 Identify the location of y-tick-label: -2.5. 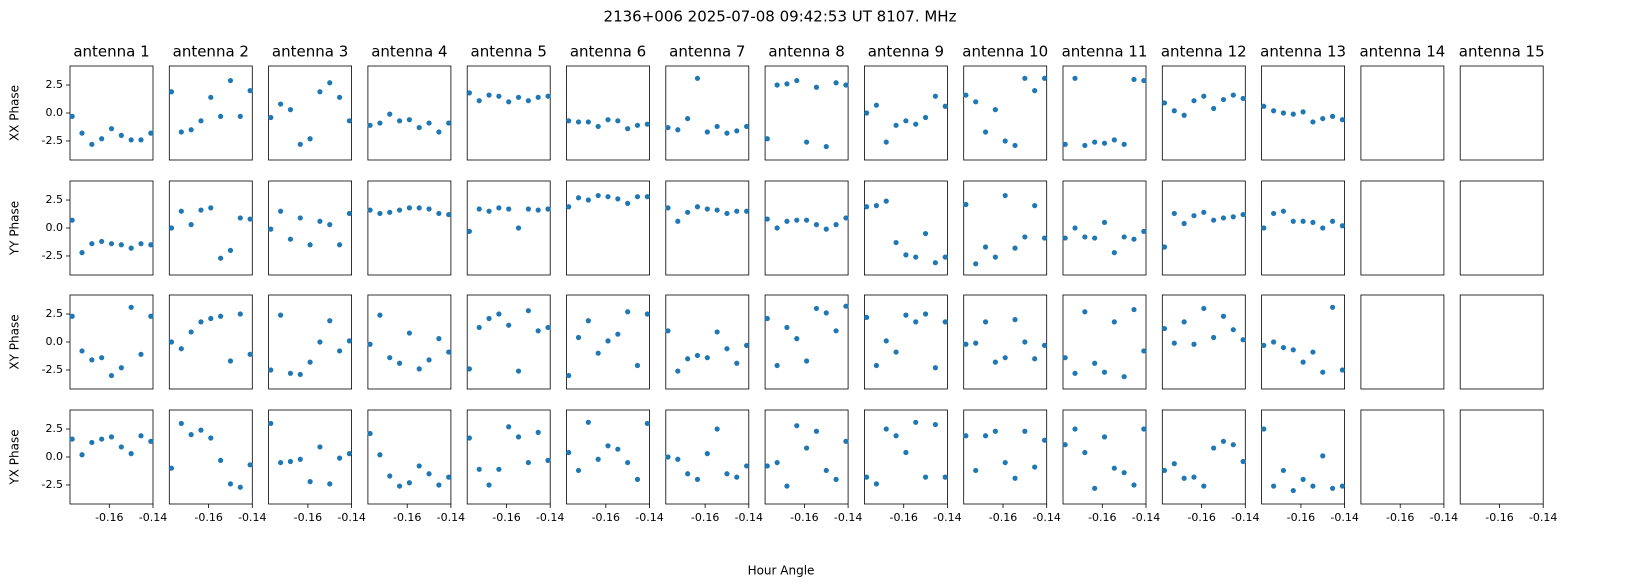
(52, 140).